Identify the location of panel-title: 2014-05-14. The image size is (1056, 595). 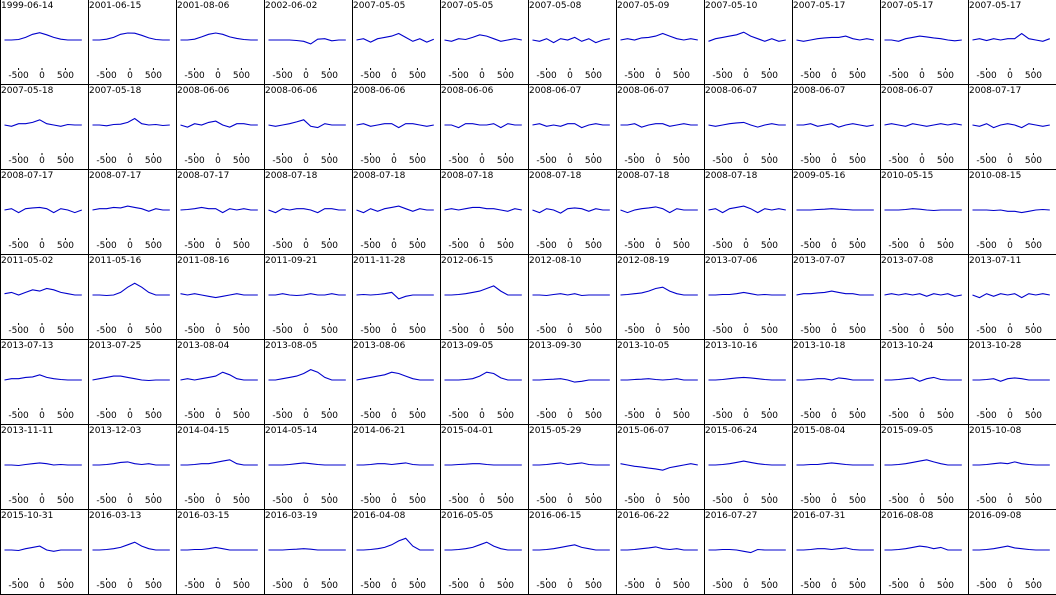
(291, 431).